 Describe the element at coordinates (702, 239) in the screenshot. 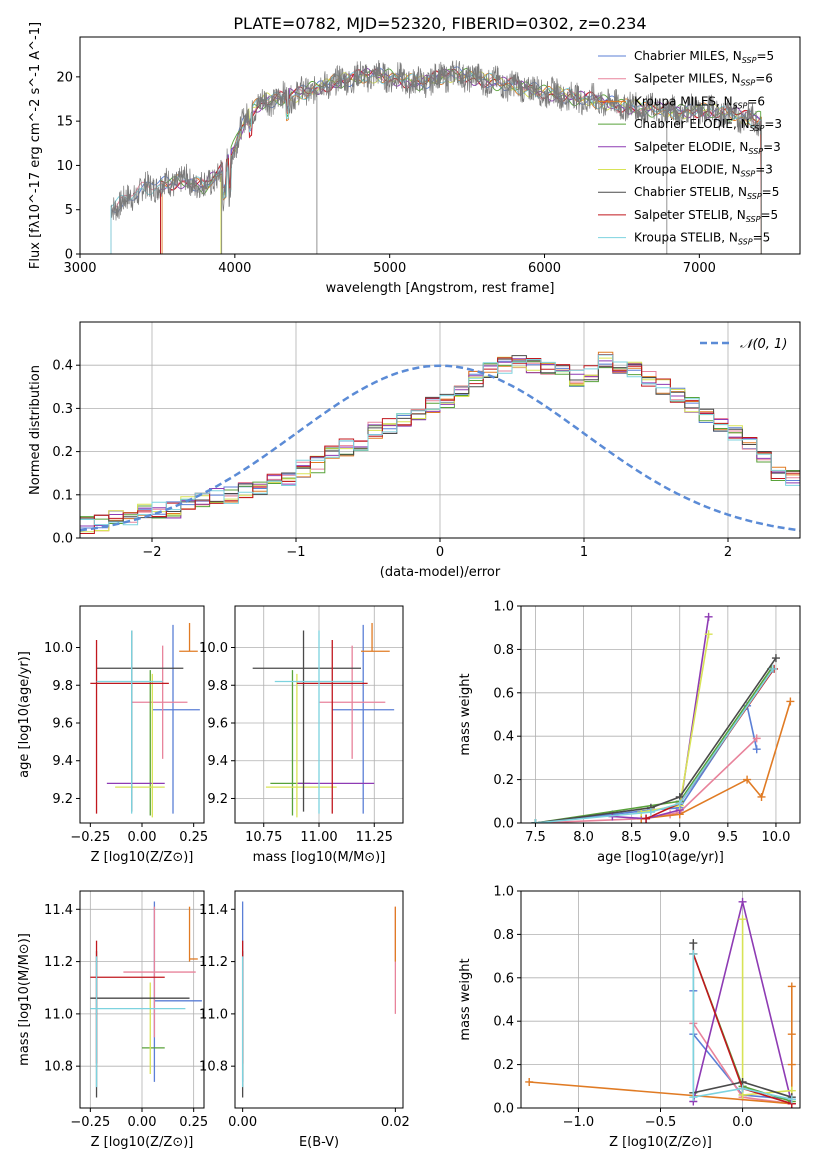

I see `legend-entry: Kroupa STELIB, NSSP=5` at that location.